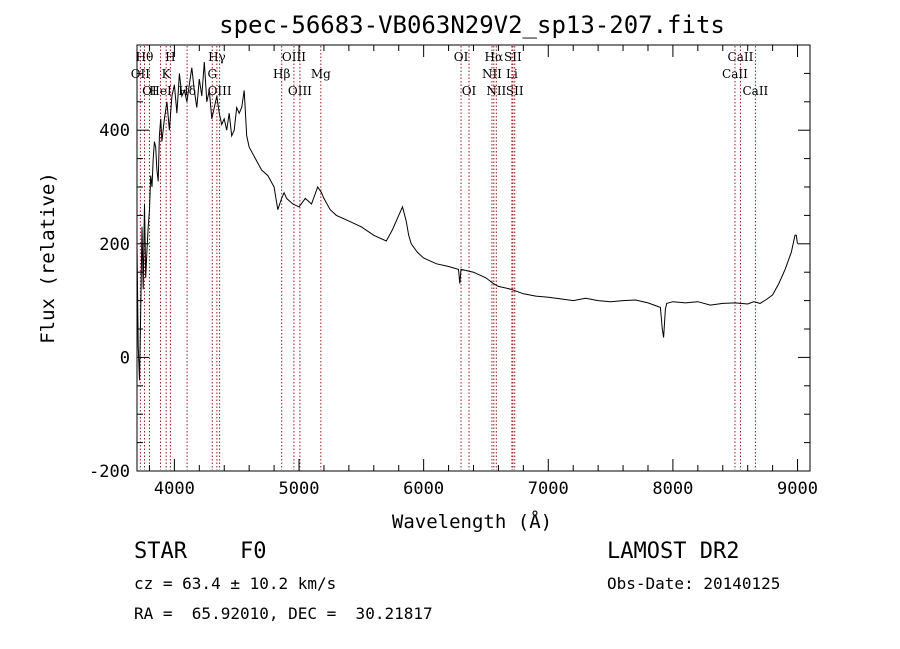 The height and width of the screenshot is (649, 900). I want to click on object-subclass: F0, so click(253, 551).